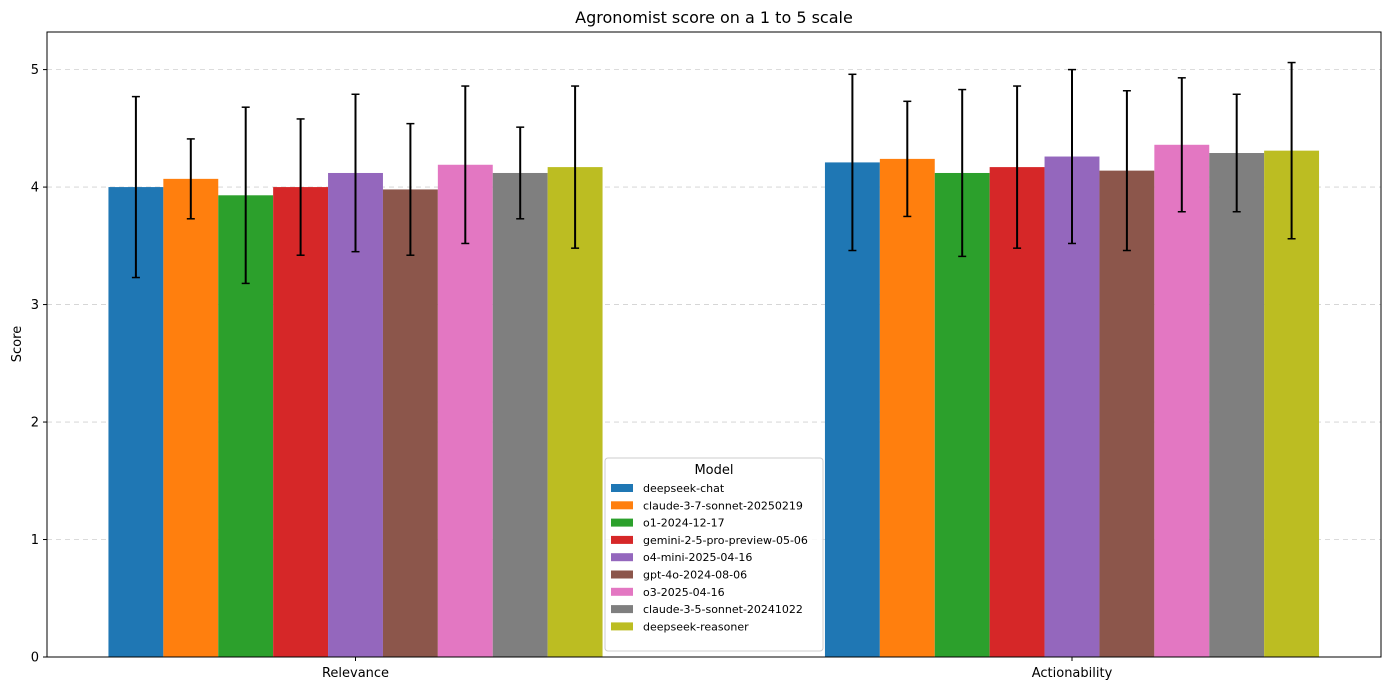 This screenshot has height=690, width=1389. What do you see at coordinates (35, 70) in the screenshot?
I see `y-tick-label: 5` at bounding box center [35, 70].